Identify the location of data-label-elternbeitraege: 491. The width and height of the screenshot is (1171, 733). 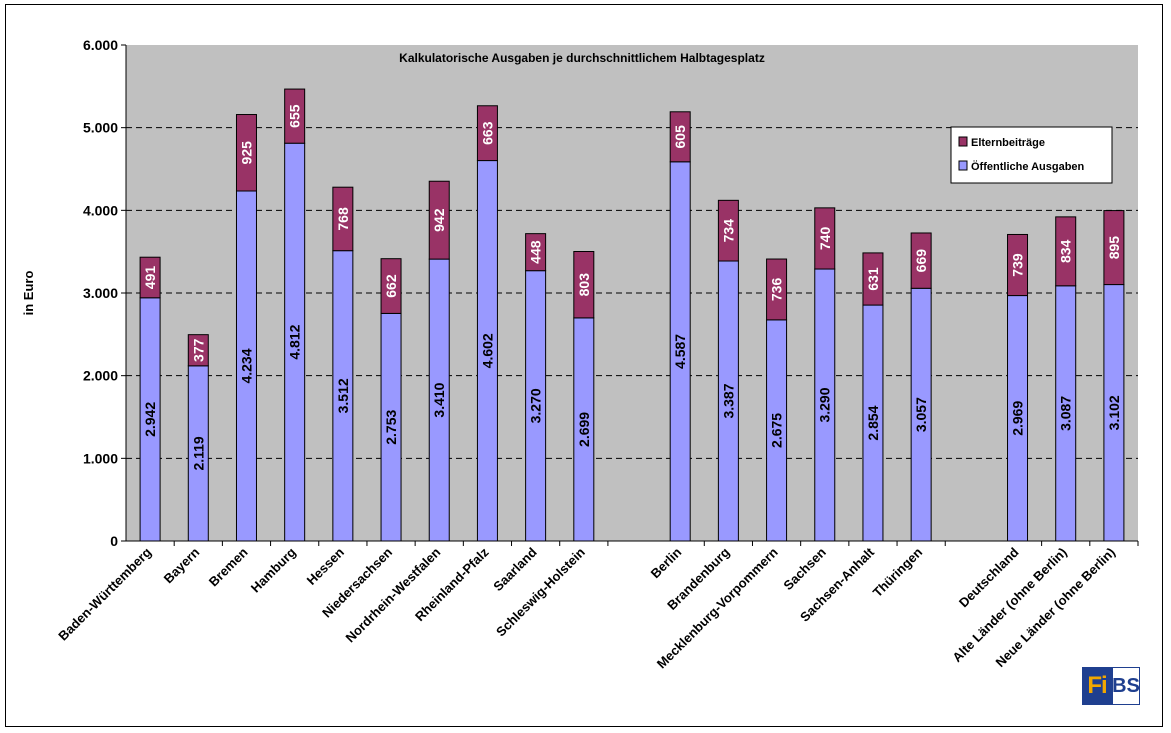
(150, 278).